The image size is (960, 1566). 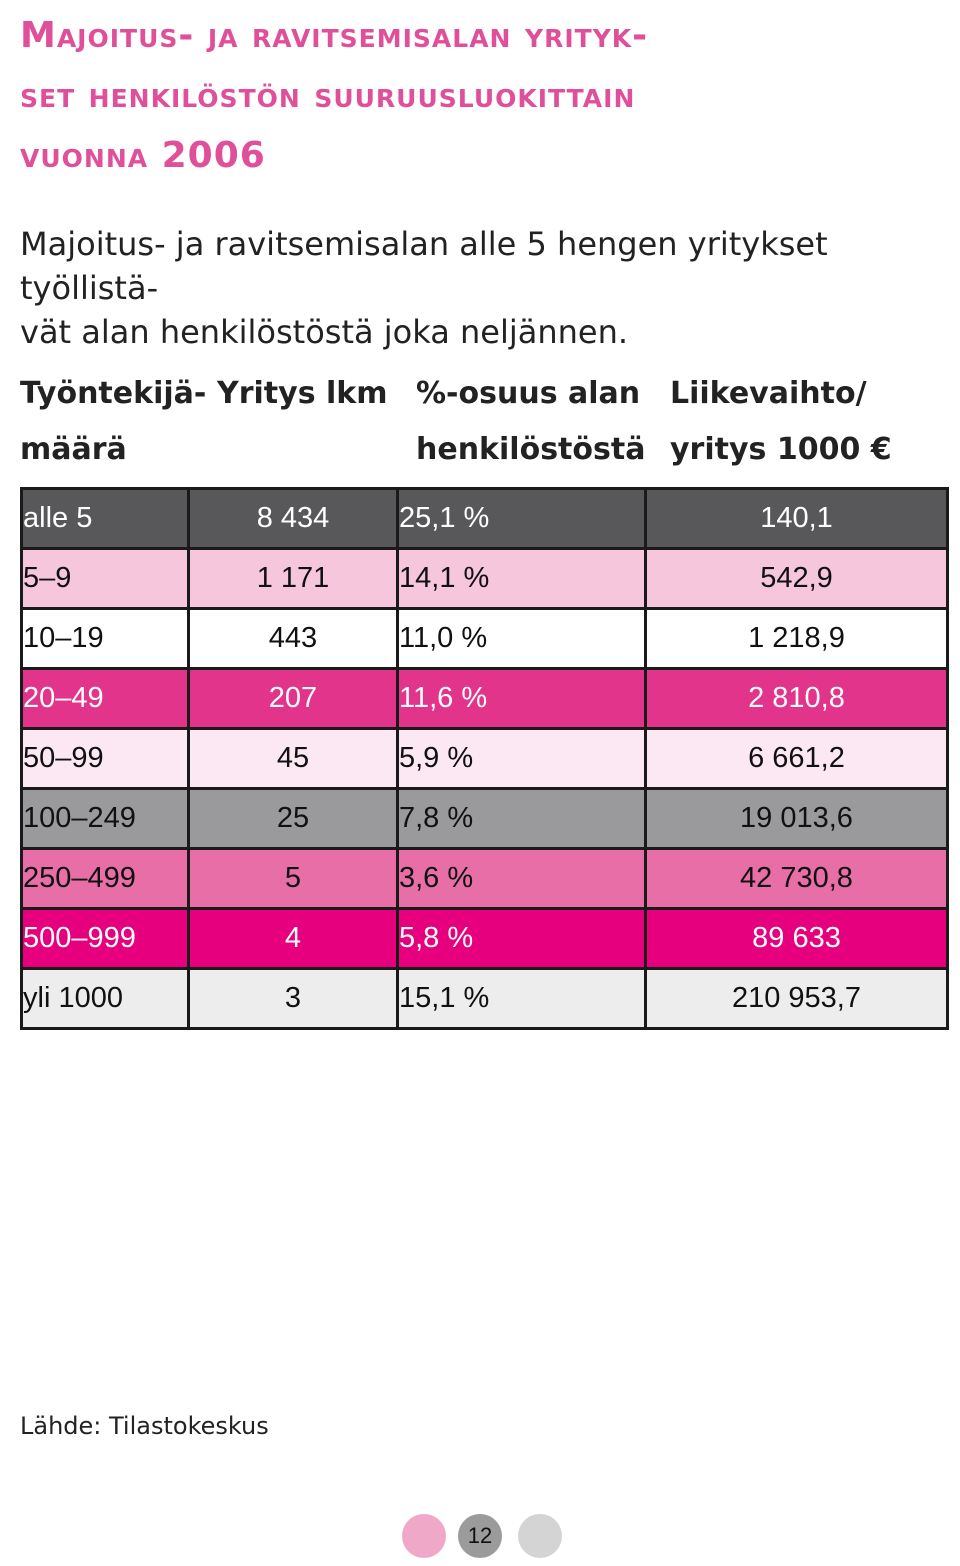 I want to click on table-row: 250–499 5 3,6 % 42 730,8, so click(x=484, y=878).